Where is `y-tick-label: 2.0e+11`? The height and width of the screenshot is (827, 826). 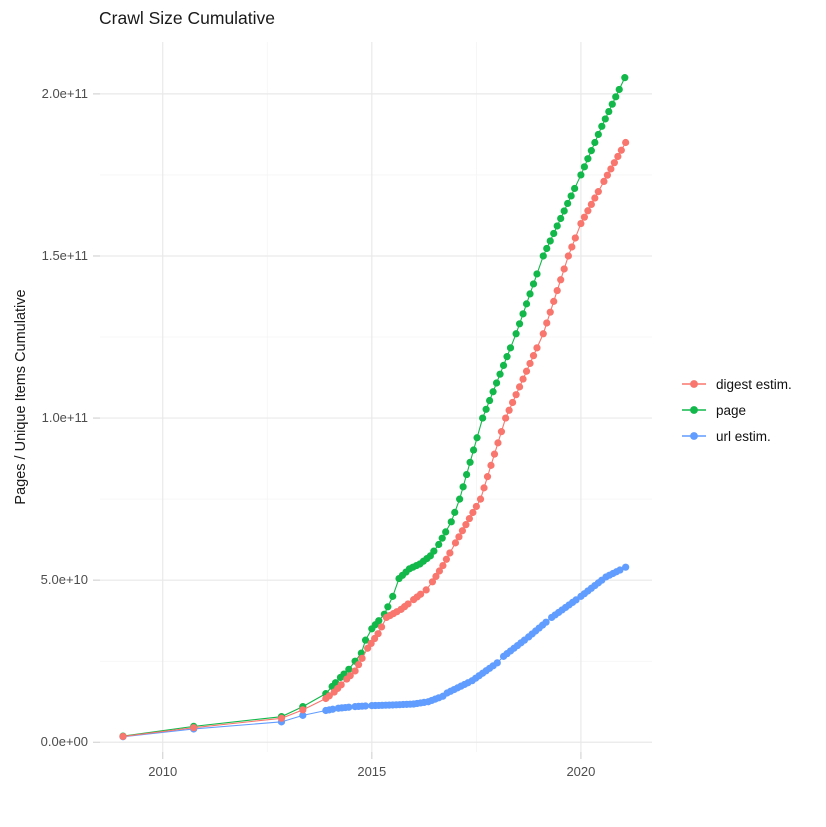 y-tick-label: 2.0e+11 is located at coordinates (64, 93).